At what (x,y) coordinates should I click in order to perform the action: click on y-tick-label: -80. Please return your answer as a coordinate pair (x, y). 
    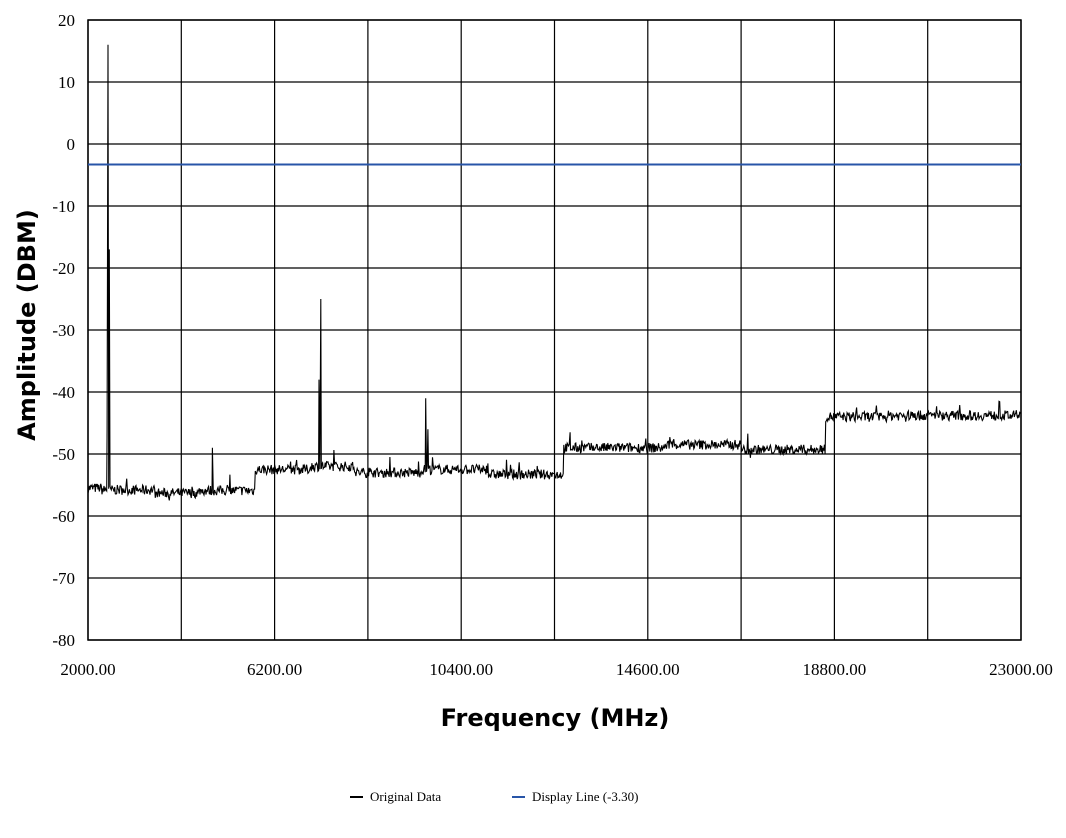
    Looking at the image, I should click on (63, 640).